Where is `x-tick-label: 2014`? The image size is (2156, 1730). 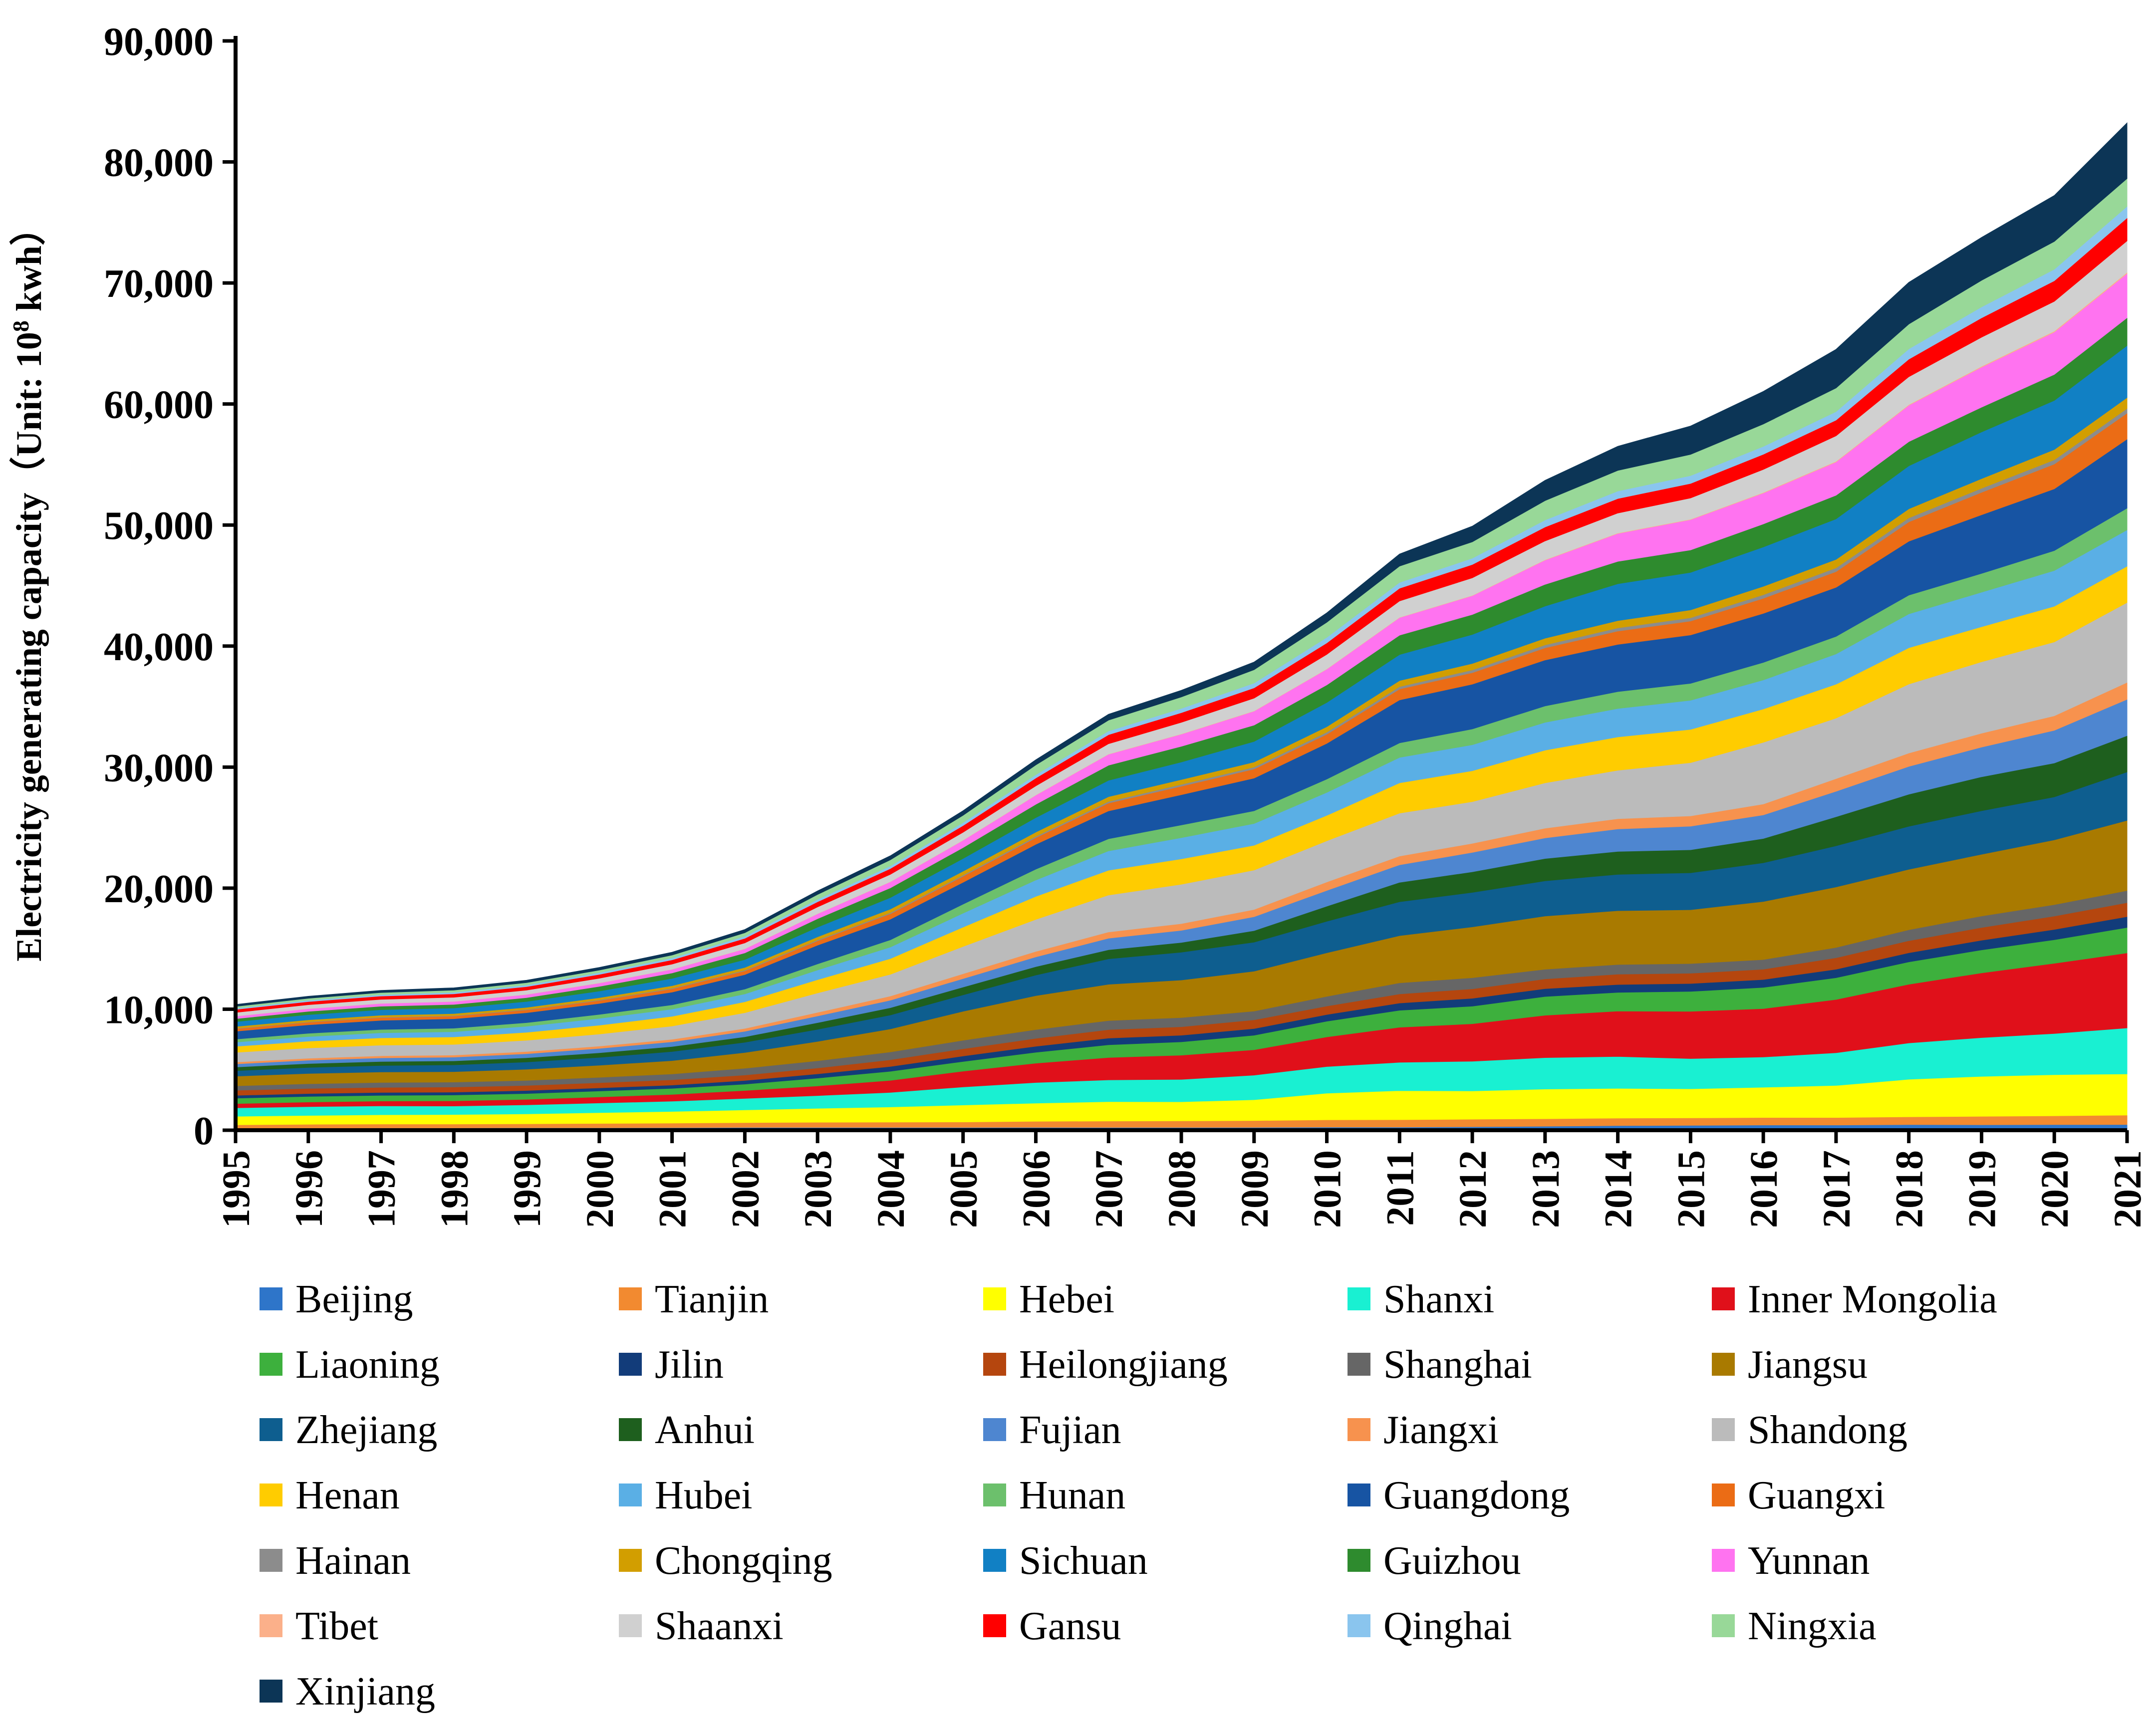 x-tick-label: 2014 is located at coordinates (1618, 1189).